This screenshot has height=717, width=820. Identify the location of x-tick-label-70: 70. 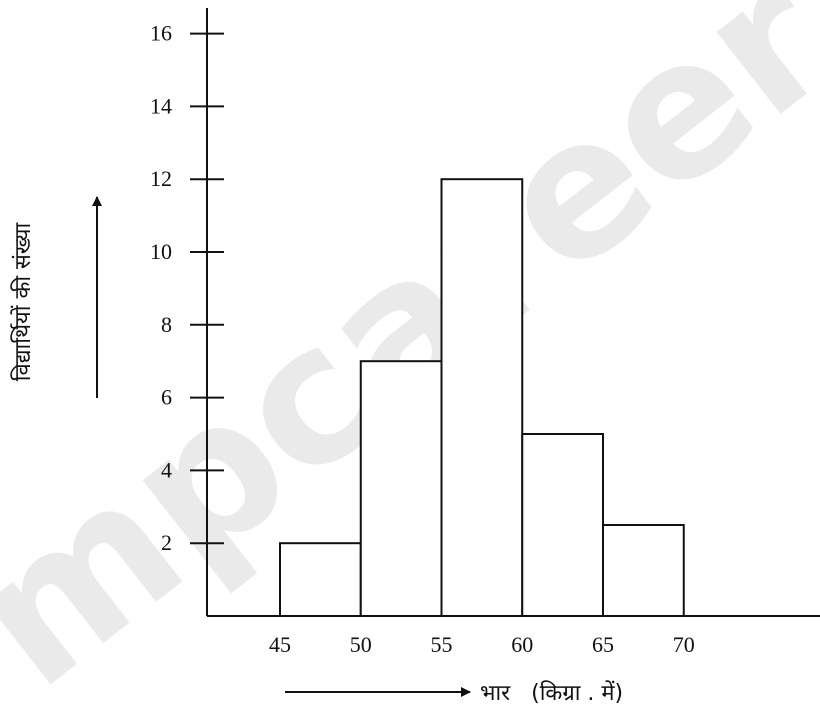
(684, 644).